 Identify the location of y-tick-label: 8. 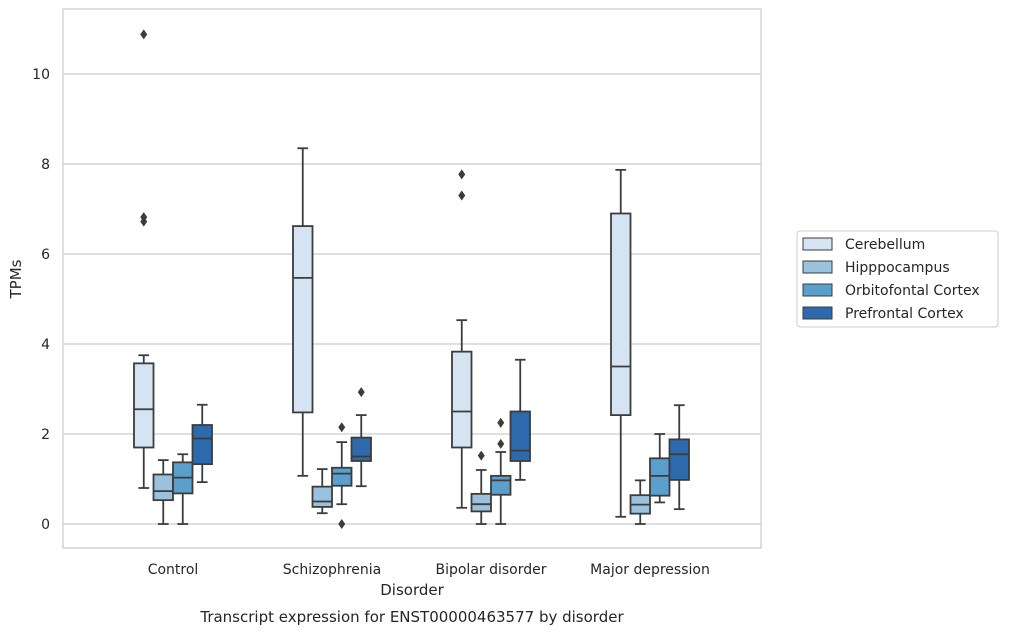
(45, 165).